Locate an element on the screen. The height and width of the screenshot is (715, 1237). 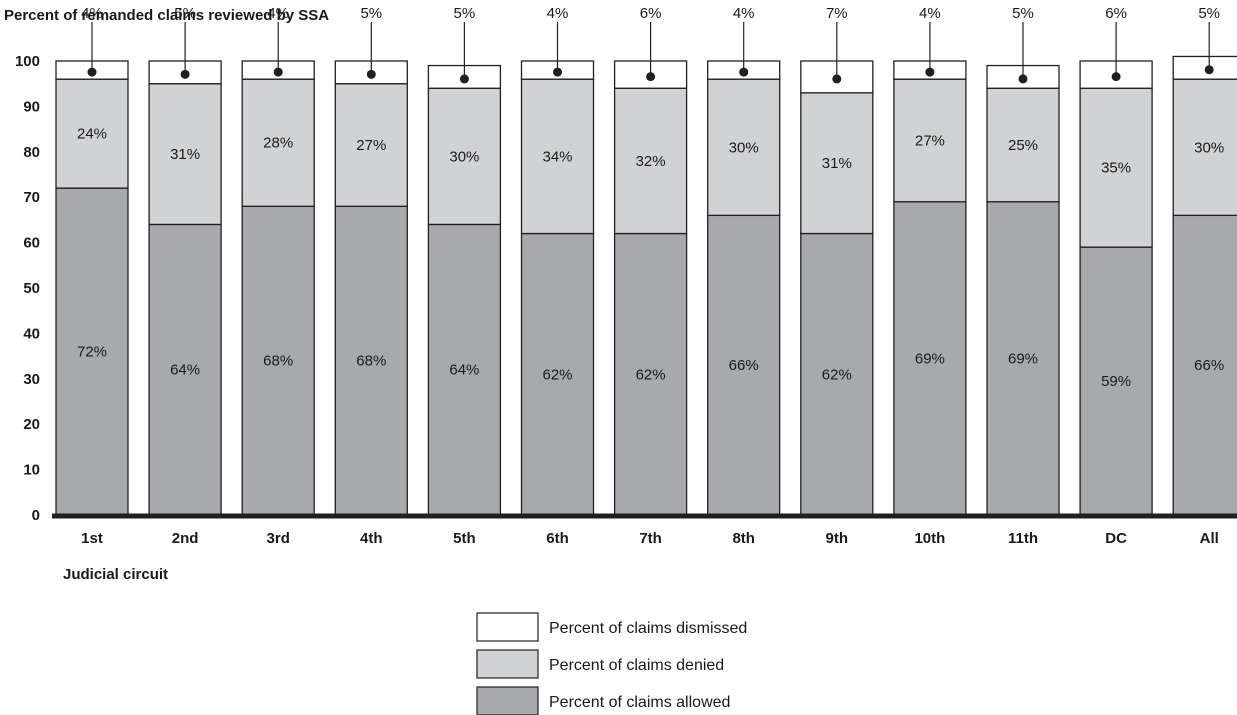
data-label-denied: 32% is located at coordinates (651, 161).